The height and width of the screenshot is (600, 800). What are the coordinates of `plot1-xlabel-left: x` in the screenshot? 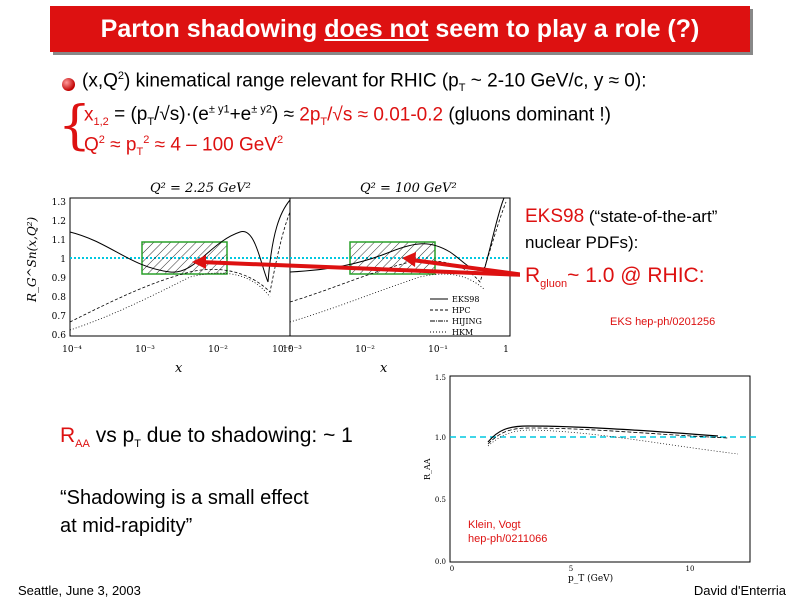 It's located at (179, 368).